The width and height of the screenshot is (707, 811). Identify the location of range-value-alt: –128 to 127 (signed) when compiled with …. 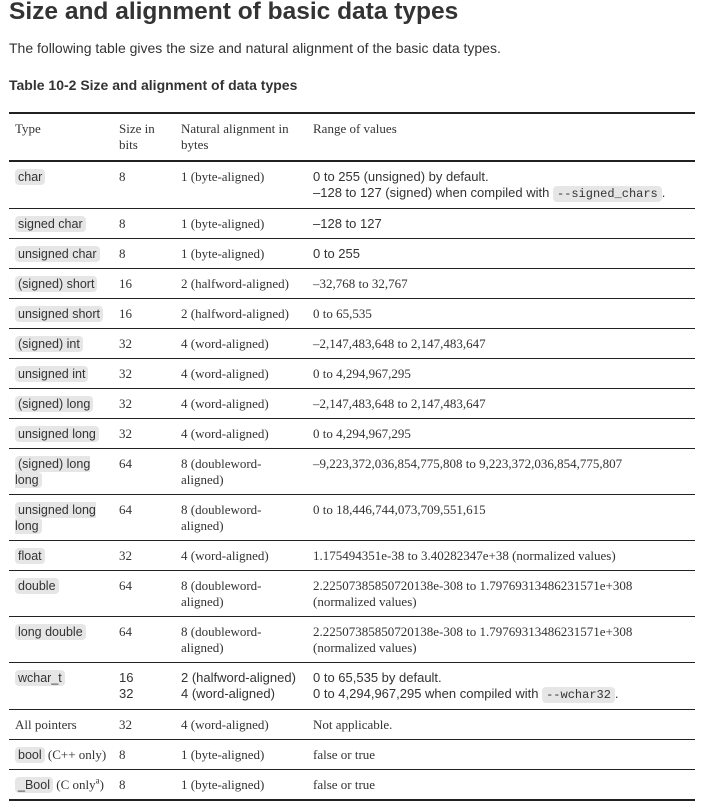
(501, 193).